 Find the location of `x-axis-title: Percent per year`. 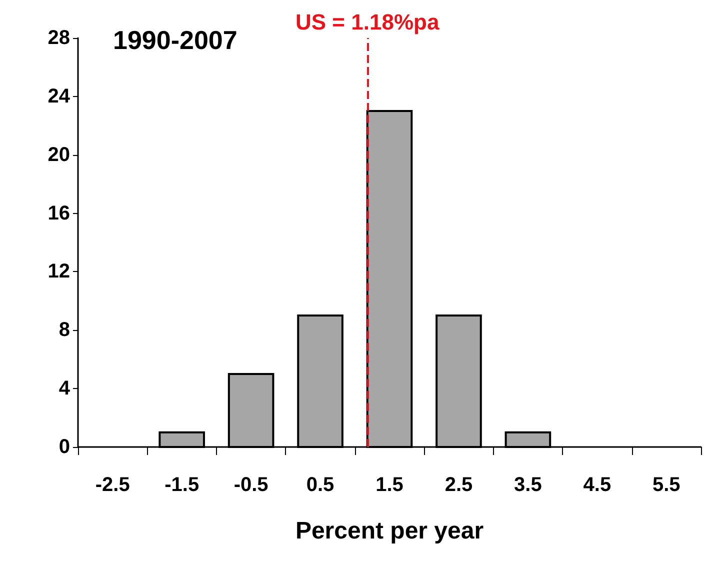

x-axis-title: Percent per year is located at coordinates (389, 531).